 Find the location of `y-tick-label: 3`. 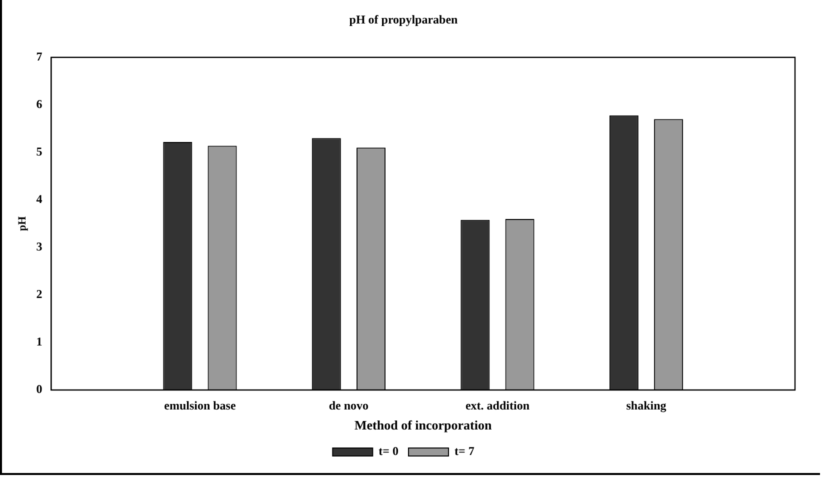

y-tick-label: 3 is located at coordinates (39, 247).